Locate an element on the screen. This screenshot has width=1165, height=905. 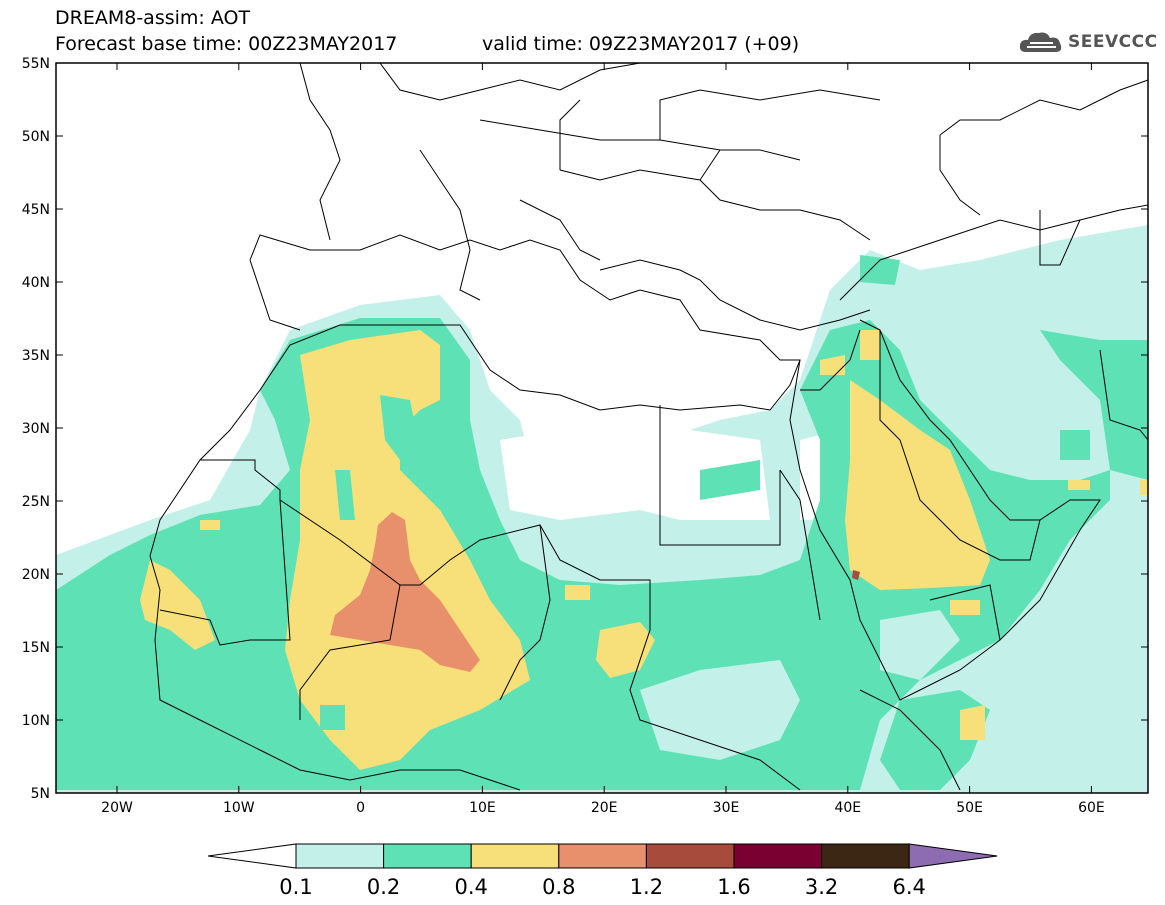
aot-level-2-inner is located at coordinates (345, 555).